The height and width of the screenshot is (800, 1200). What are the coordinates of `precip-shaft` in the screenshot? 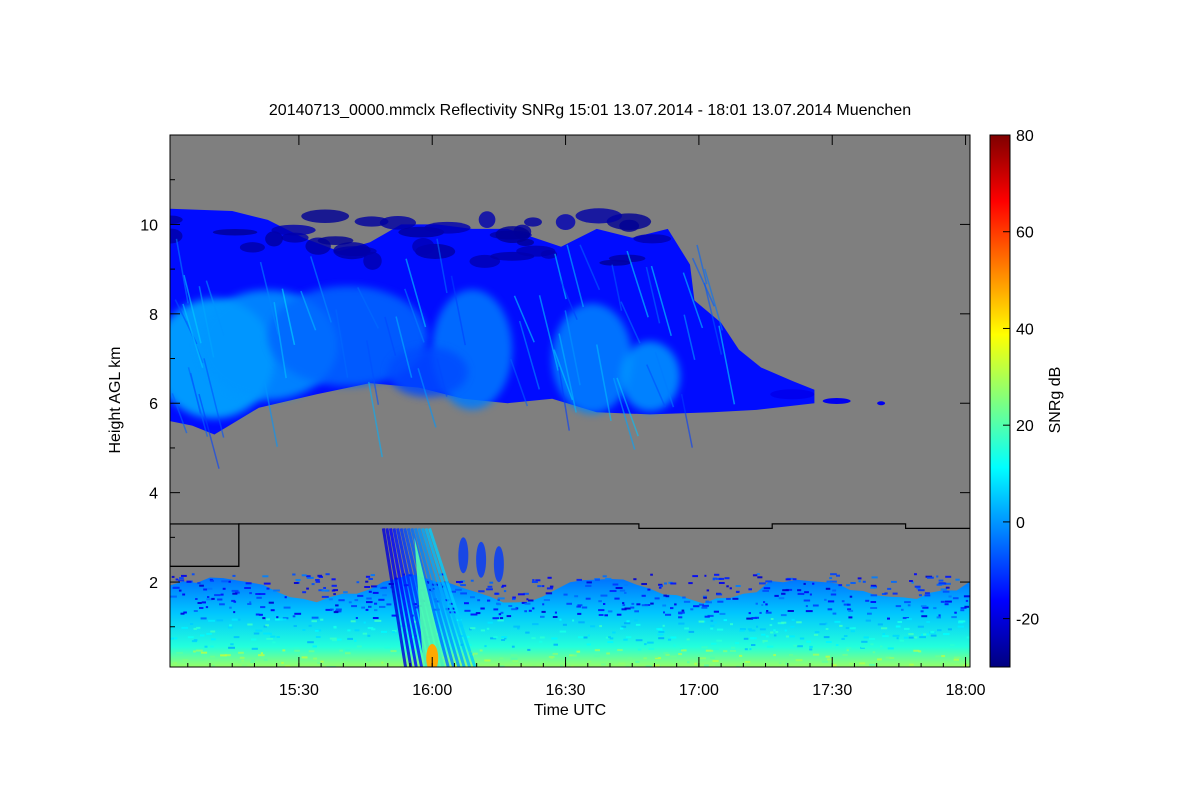 It's located at (394, 597).